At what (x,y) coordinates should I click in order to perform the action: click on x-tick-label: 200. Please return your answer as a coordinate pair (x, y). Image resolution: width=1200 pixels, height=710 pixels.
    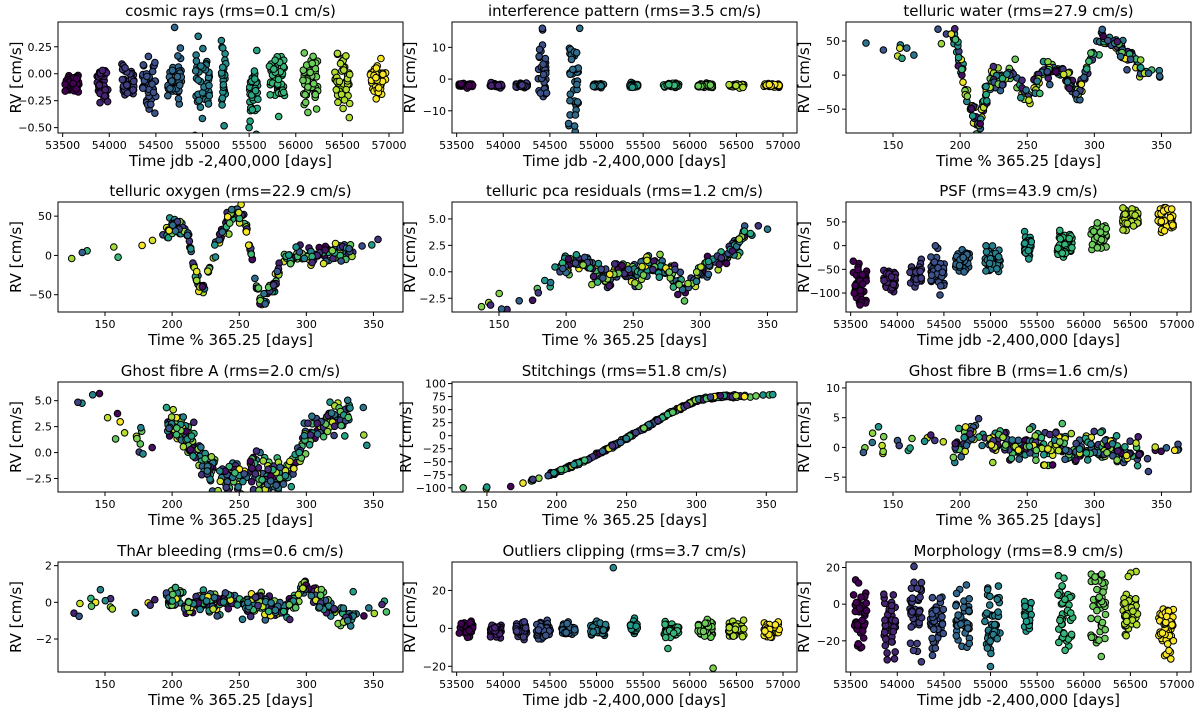
    Looking at the image, I should click on (960, 504).